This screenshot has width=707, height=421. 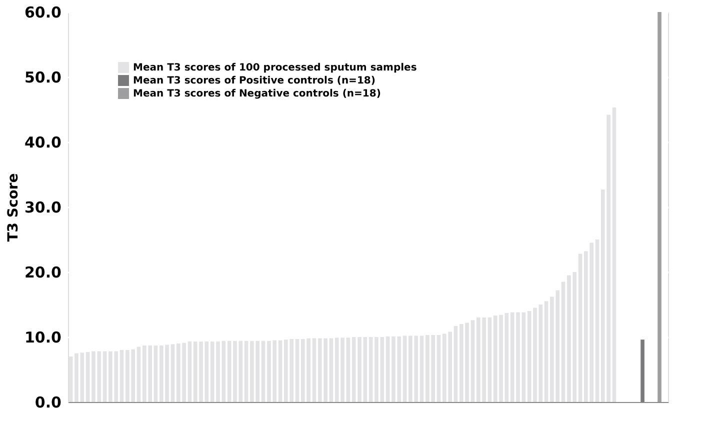 What do you see at coordinates (275, 68) in the screenshot?
I see `legend-label: Mean T3 scores of 100 processed sputum samples` at bounding box center [275, 68].